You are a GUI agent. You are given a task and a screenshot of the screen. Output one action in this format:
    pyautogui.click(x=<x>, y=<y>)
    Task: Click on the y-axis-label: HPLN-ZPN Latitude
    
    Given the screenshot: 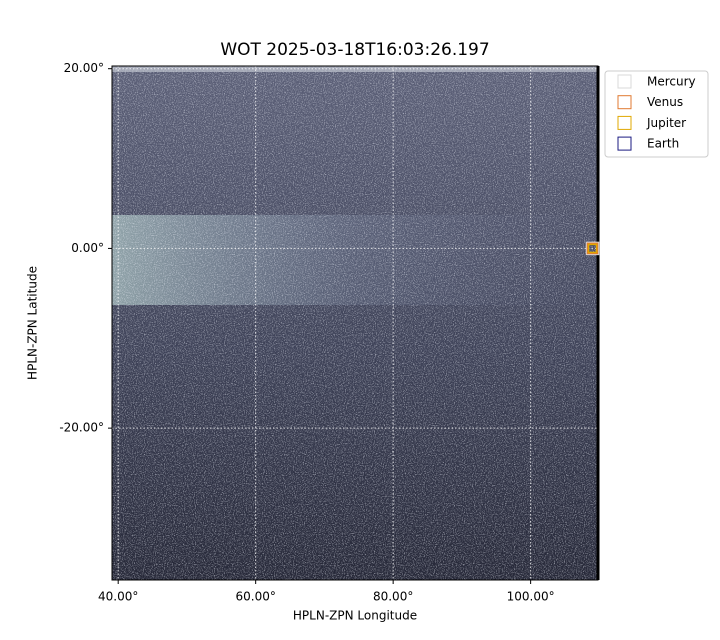 What is the action you would take?
    pyautogui.click(x=33, y=323)
    